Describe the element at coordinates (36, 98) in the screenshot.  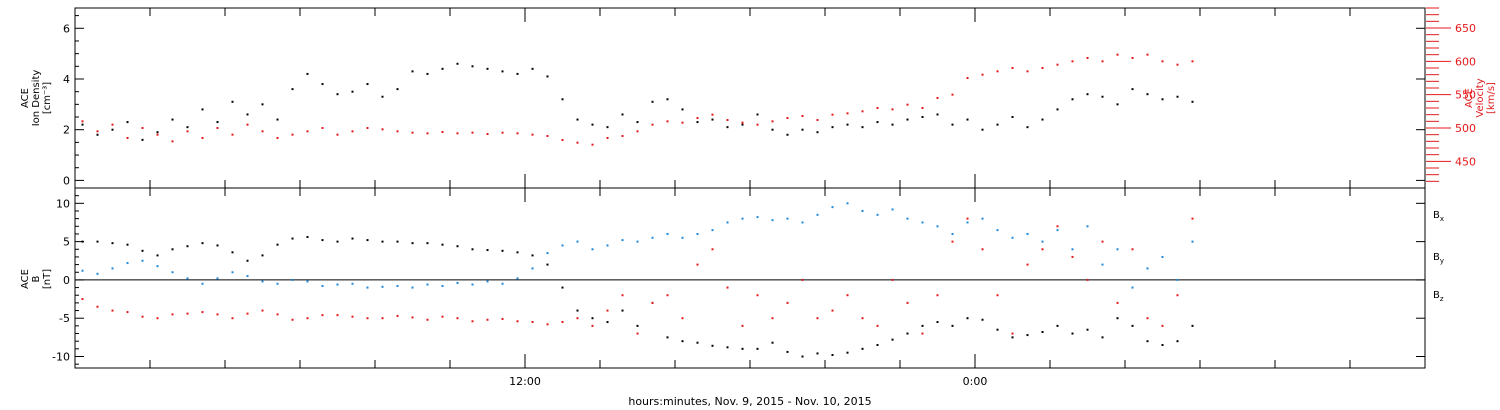
I see `panel-1-left-title-line2: Ion Density` at that location.